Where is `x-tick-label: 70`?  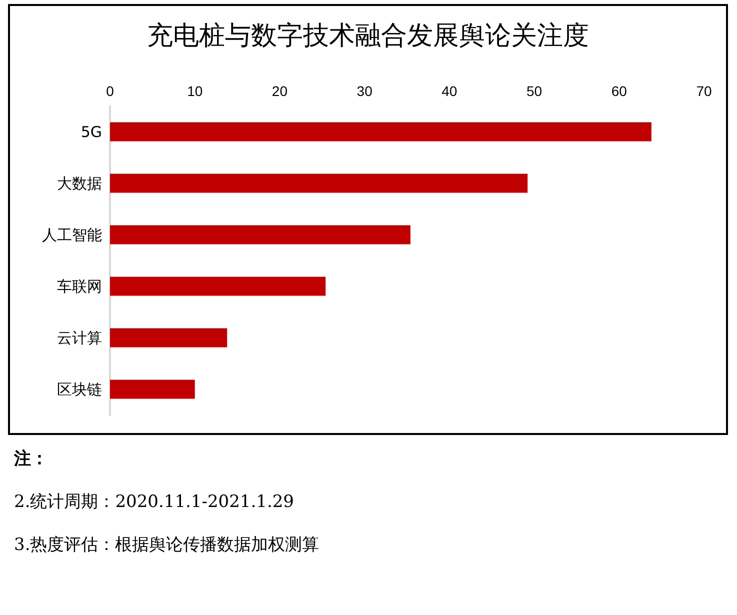 x-tick-label: 70 is located at coordinates (704, 91).